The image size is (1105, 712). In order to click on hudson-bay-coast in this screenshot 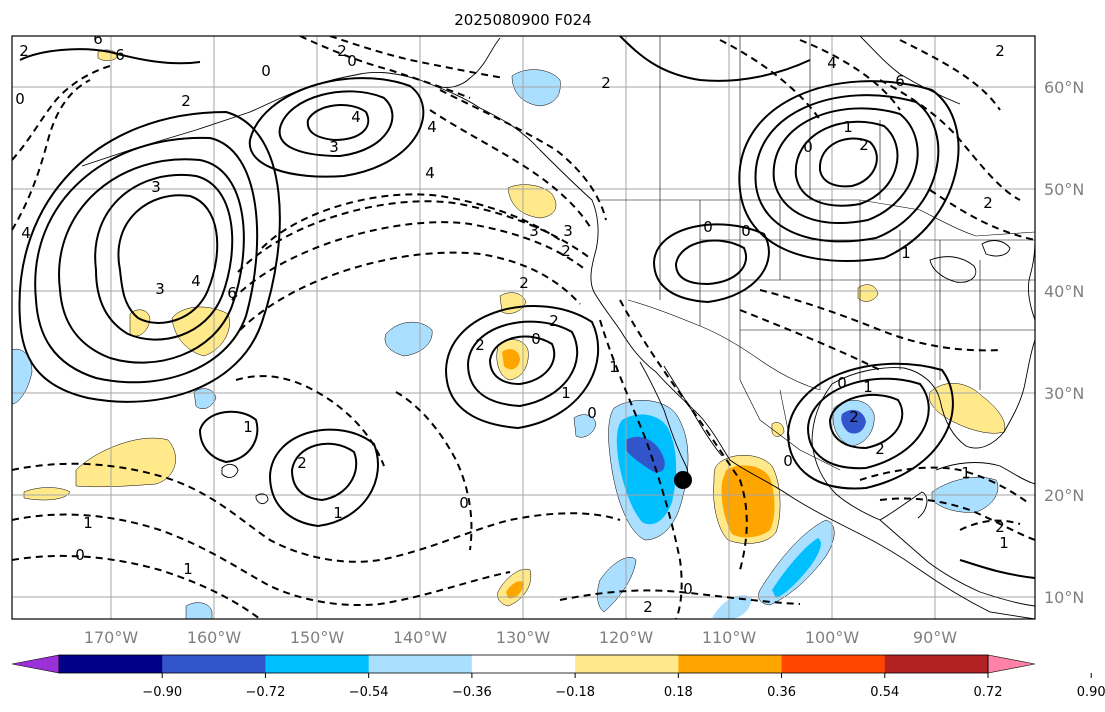, I will do `click(910, 70)`.